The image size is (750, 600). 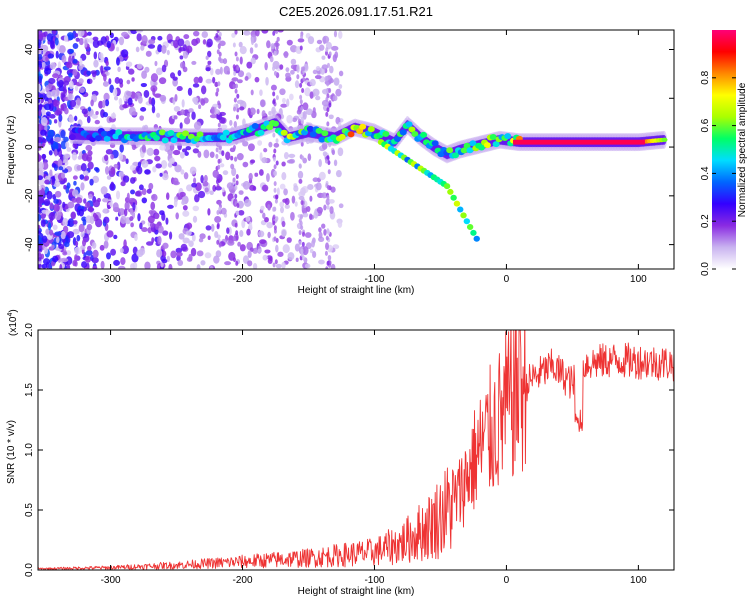 I want to click on chart-title: C2E5.2026.091.17.51.R21, so click(x=356, y=11).